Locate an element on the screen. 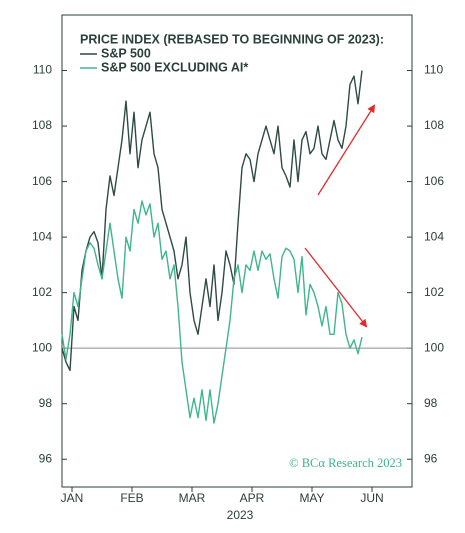 The image size is (465, 533). x-tick-label: JUN is located at coordinates (371, 498).